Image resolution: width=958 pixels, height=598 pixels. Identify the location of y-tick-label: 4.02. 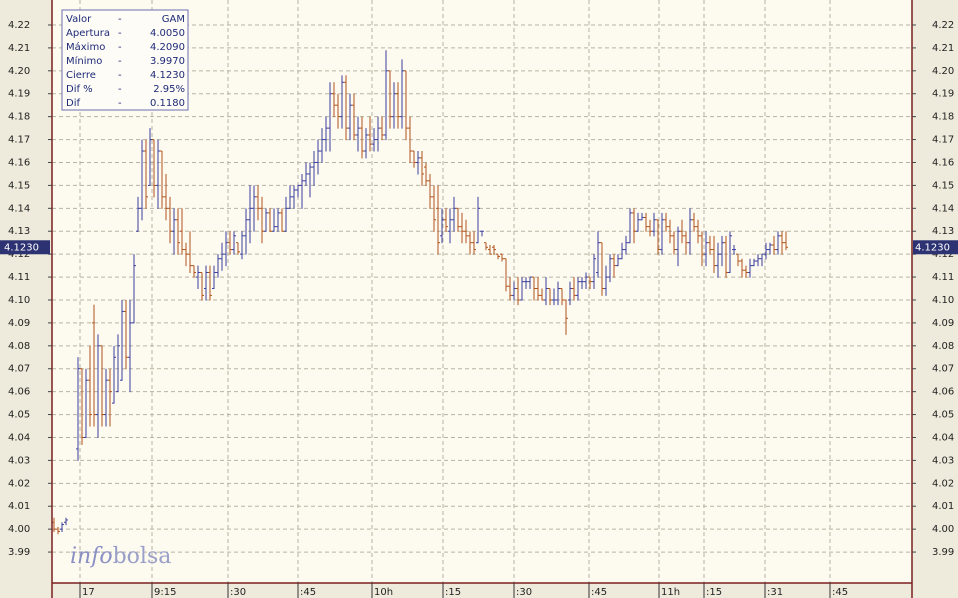
(19, 483).